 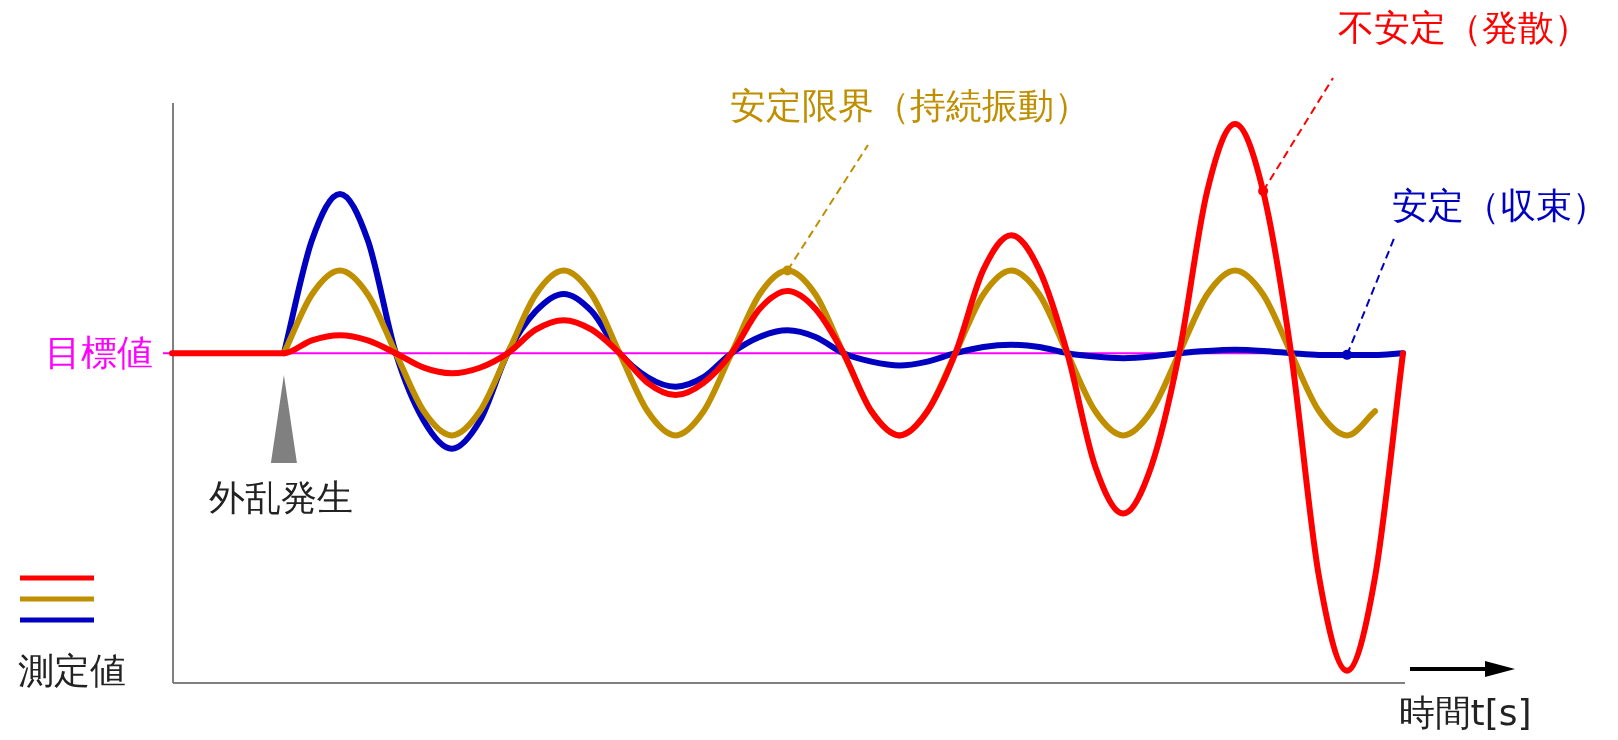 I want to click on x-axis-title: 時間t[s], so click(x=1465, y=712).